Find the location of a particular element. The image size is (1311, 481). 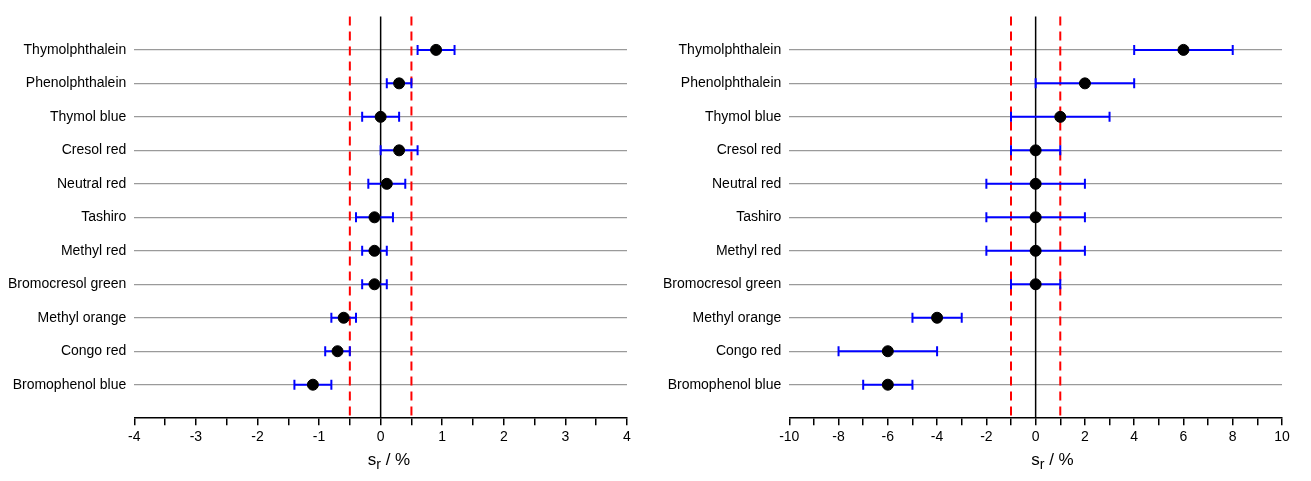

x-tick-label: -1 is located at coordinates (319, 436).